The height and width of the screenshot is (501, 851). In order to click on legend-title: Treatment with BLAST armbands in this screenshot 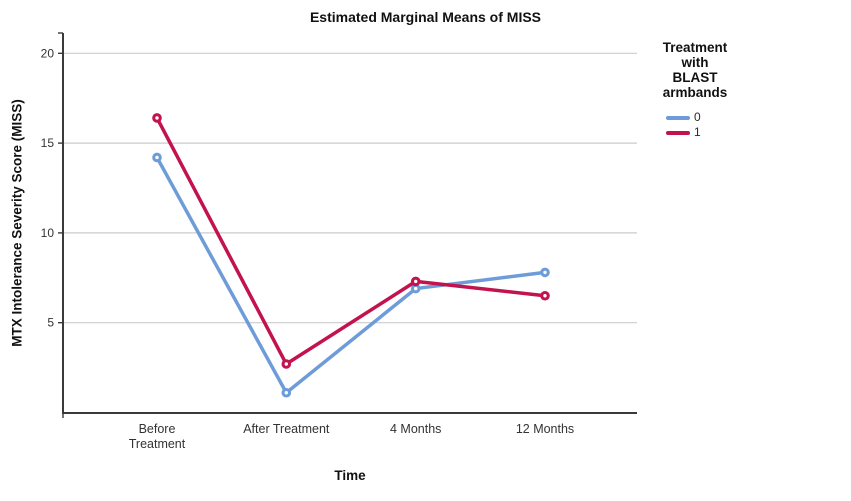, I will do `click(695, 70)`.